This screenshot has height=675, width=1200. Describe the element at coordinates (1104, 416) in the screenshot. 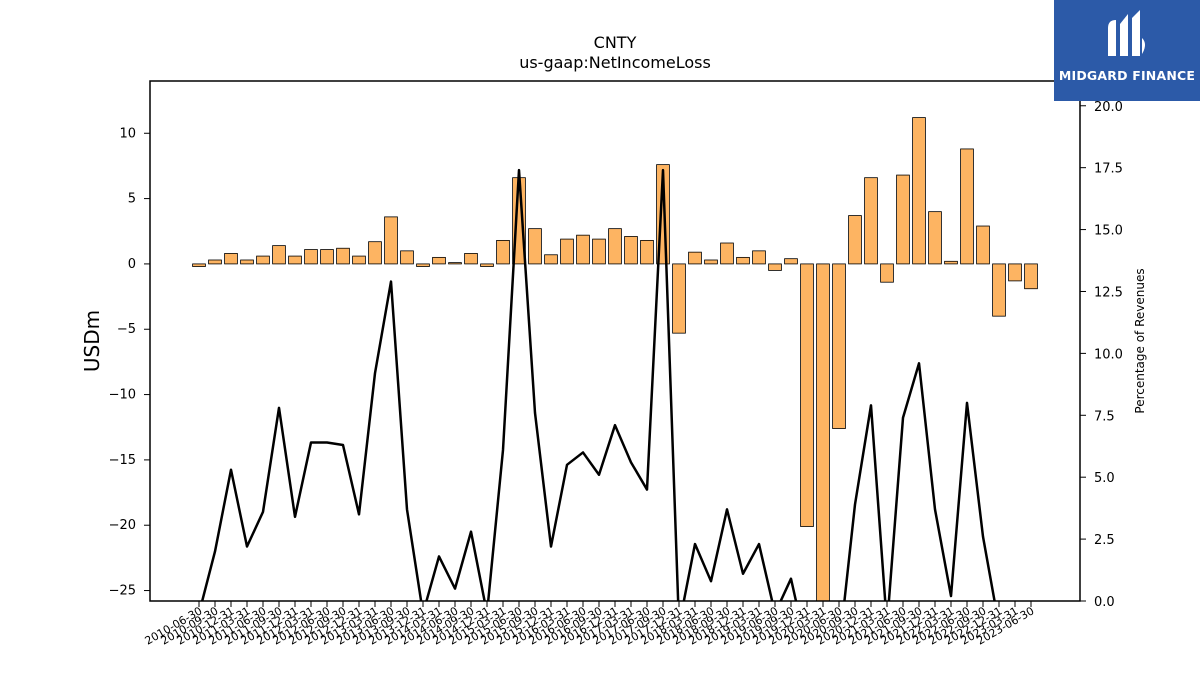

I see `y2-tick-label: 7.5` at that location.